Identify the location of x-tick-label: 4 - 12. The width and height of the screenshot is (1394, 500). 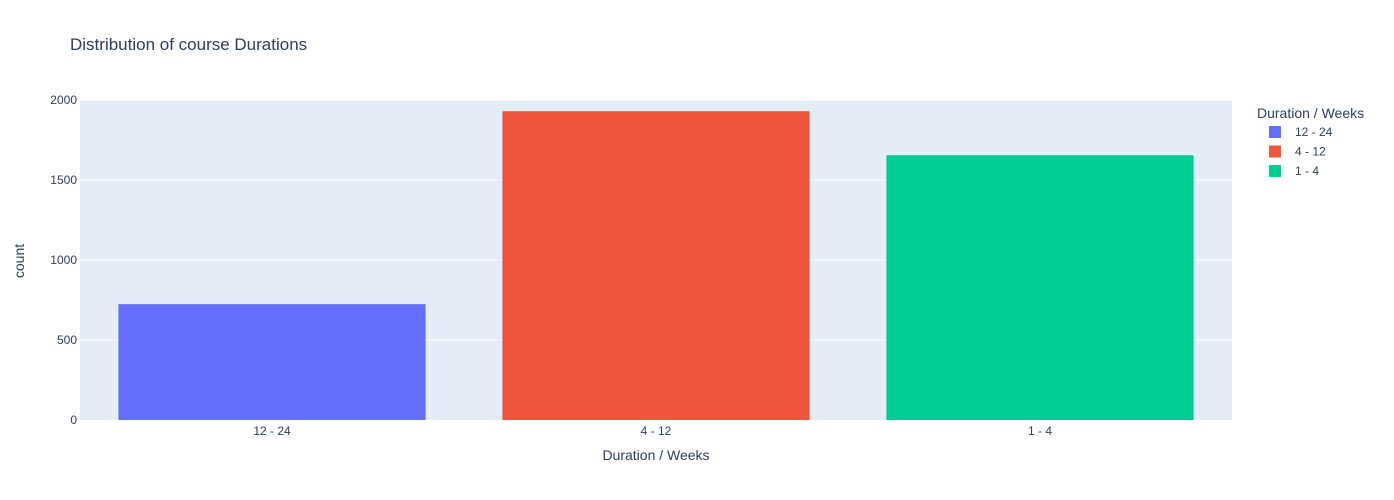
(656, 431).